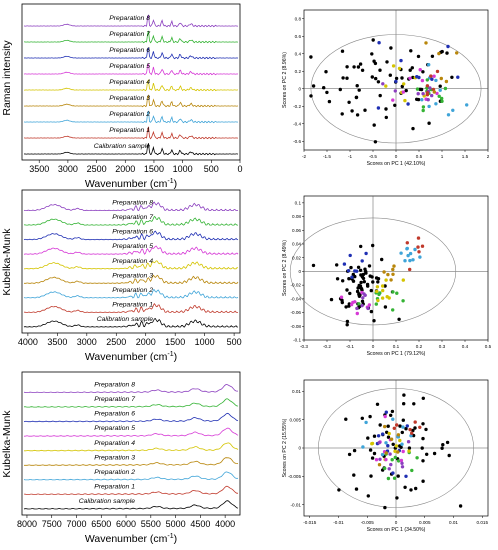 This screenshot has height=550, width=498. I want to click on x-tick-label: -0.2, so click(327, 346).